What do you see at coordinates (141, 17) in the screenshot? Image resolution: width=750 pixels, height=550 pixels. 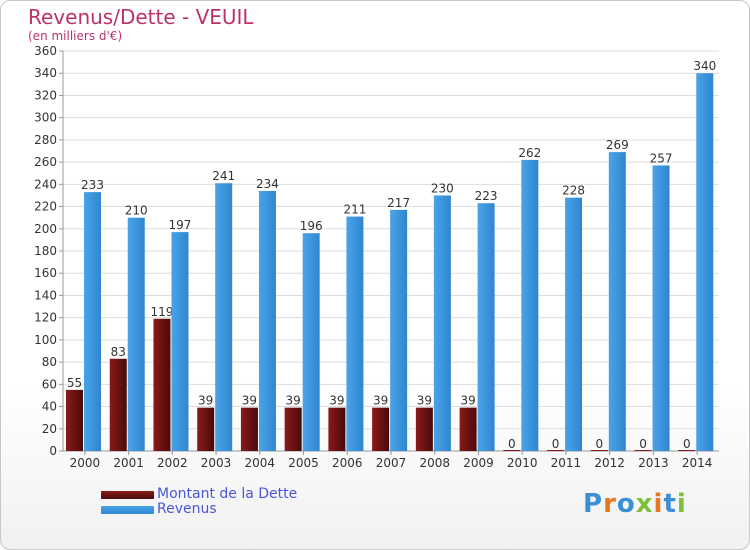 I see `chart-title: Revenus/Dette - VEUIL` at bounding box center [141, 17].